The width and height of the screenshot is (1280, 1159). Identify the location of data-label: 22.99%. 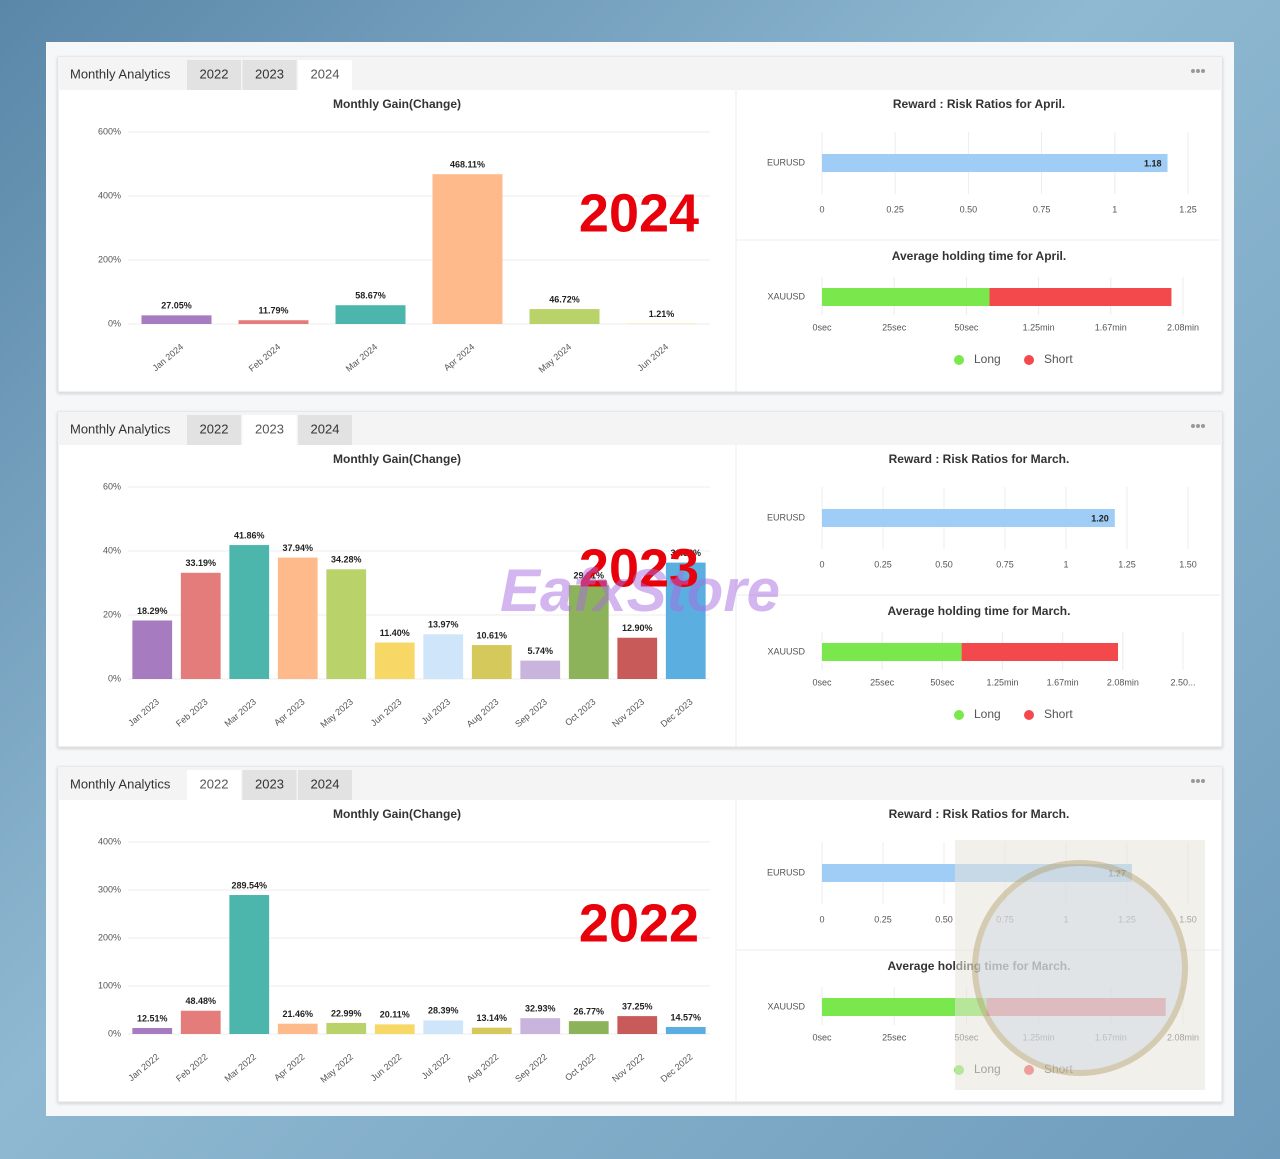
(346, 1013).